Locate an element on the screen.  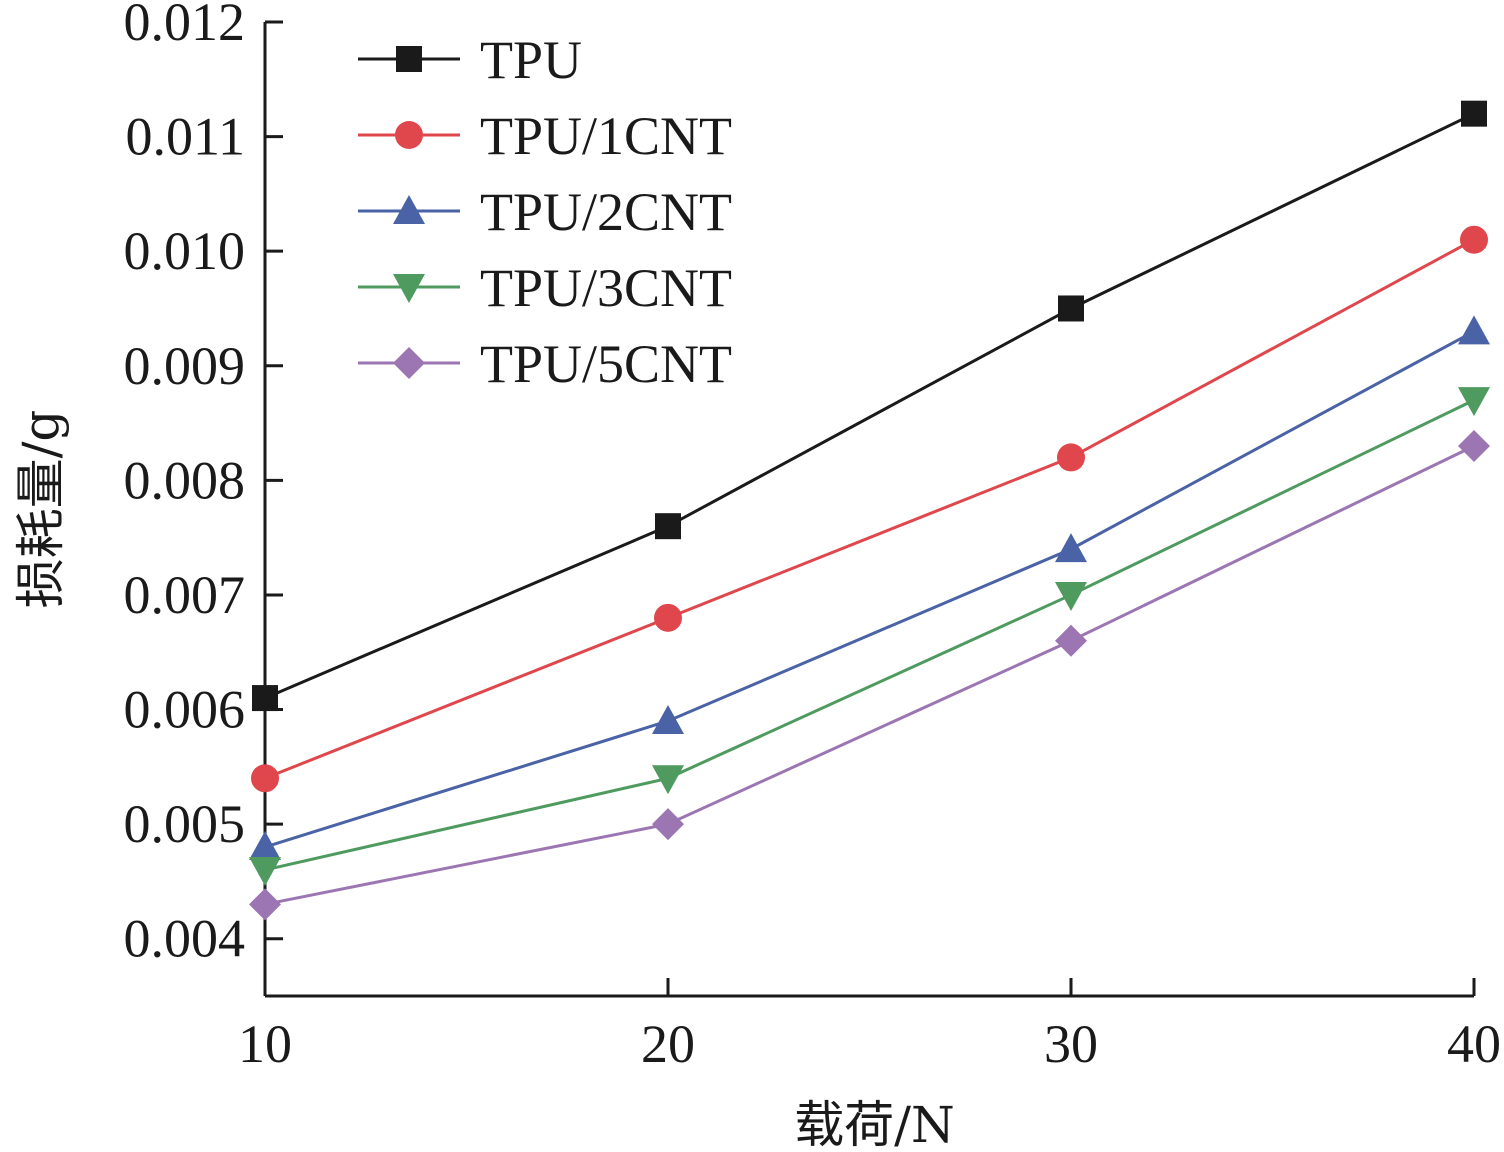
y-tick-label: 0.004 is located at coordinates (185, 939).